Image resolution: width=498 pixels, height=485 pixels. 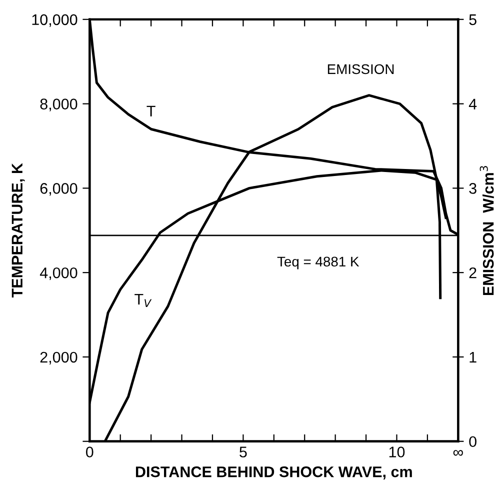 I want to click on y-tick-label: 8,000, so click(x=59, y=105).